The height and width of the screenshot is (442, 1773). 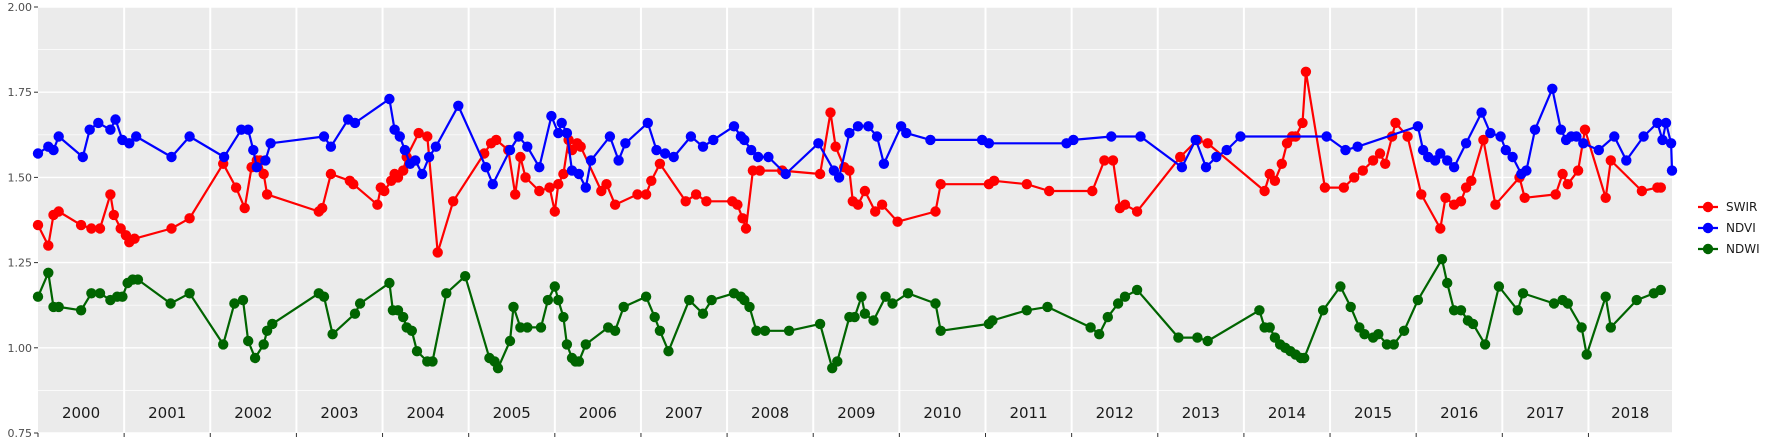 What do you see at coordinates (1545, 413) in the screenshot?
I see `year-label: 2017` at bounding box center [1545, 413].